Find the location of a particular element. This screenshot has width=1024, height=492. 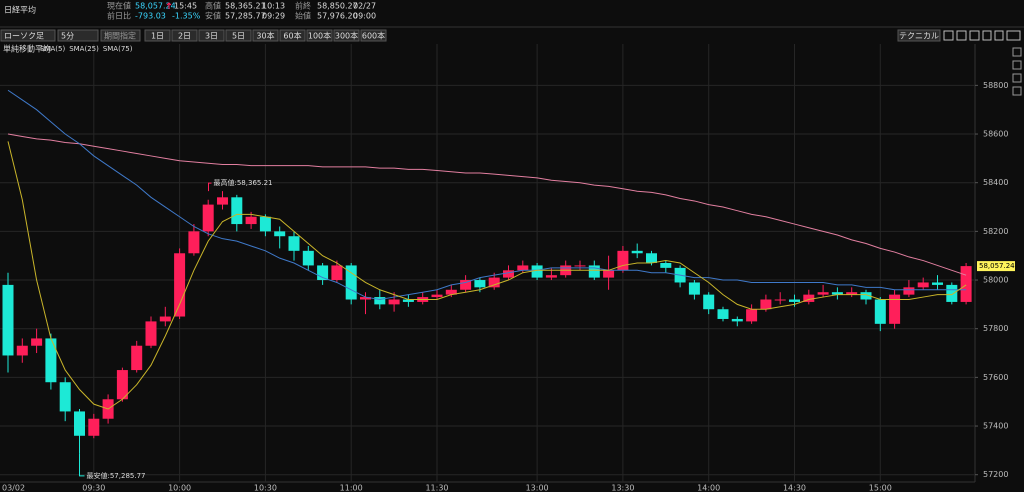

eraser-icon is located at coordinates (961, 35).